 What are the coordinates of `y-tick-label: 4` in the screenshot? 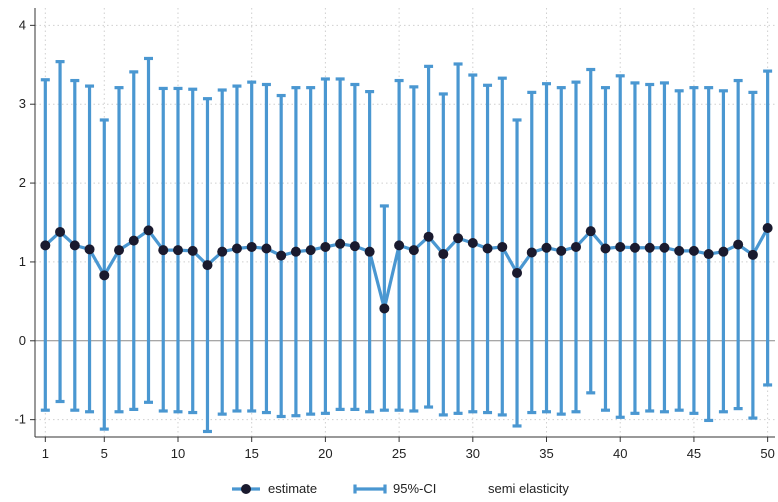 It's located at (22, 24).